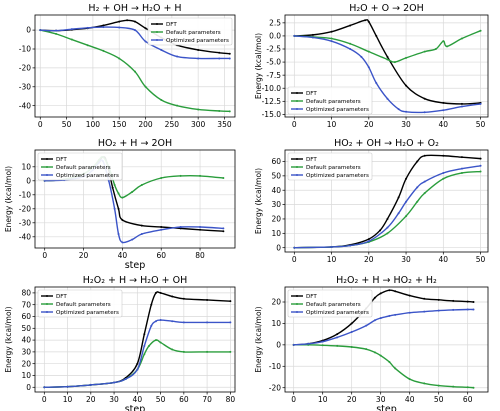  Describe the element at coordinates (276, 204) in the screenshot. I see `y-tick-label: 30` at that location.